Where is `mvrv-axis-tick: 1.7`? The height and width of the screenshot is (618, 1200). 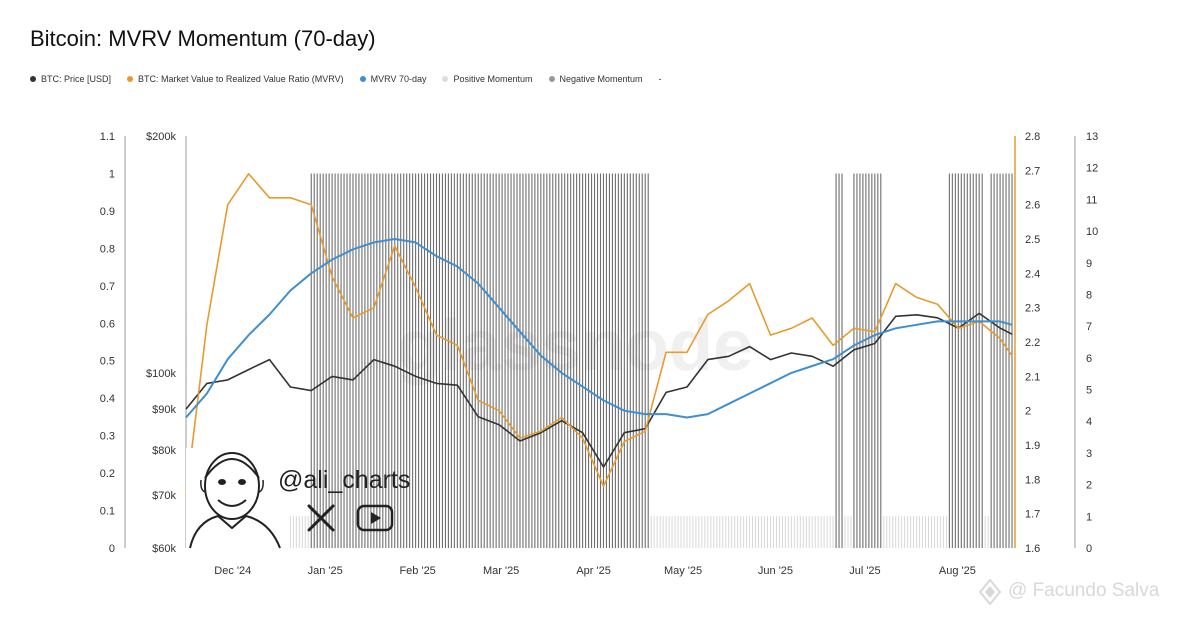 mvrv-axis-tick: 1.7 is located at coordinates (1032, 515).